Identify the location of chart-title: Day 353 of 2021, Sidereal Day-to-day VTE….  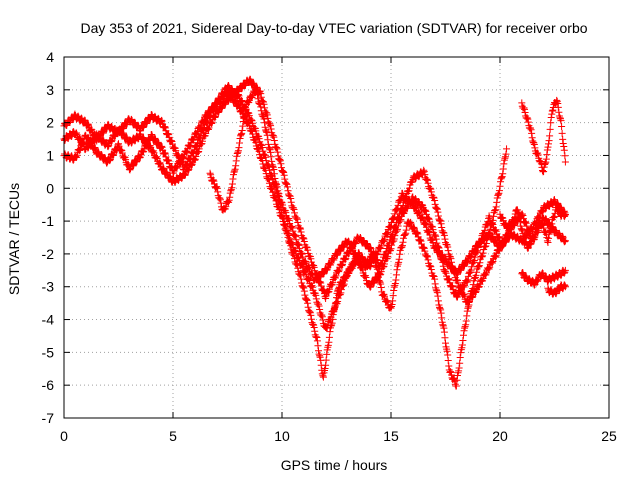
(333, 28).